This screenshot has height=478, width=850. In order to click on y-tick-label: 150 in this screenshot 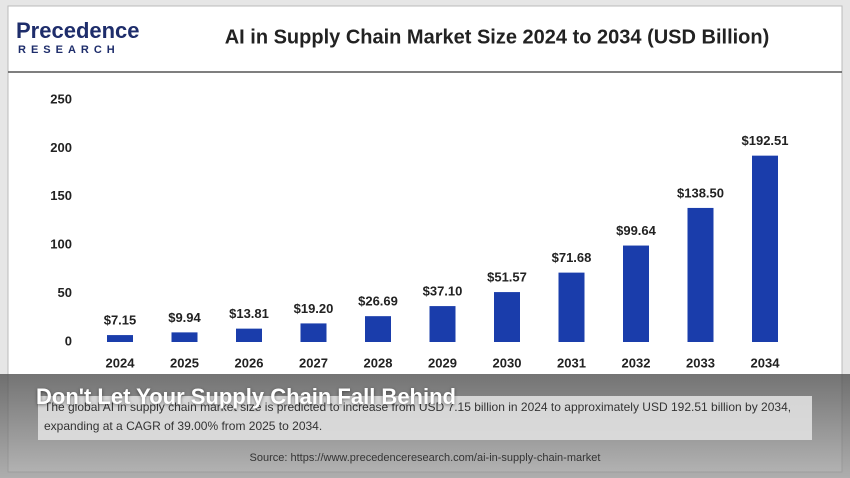, I will do `click(61, 195)`.